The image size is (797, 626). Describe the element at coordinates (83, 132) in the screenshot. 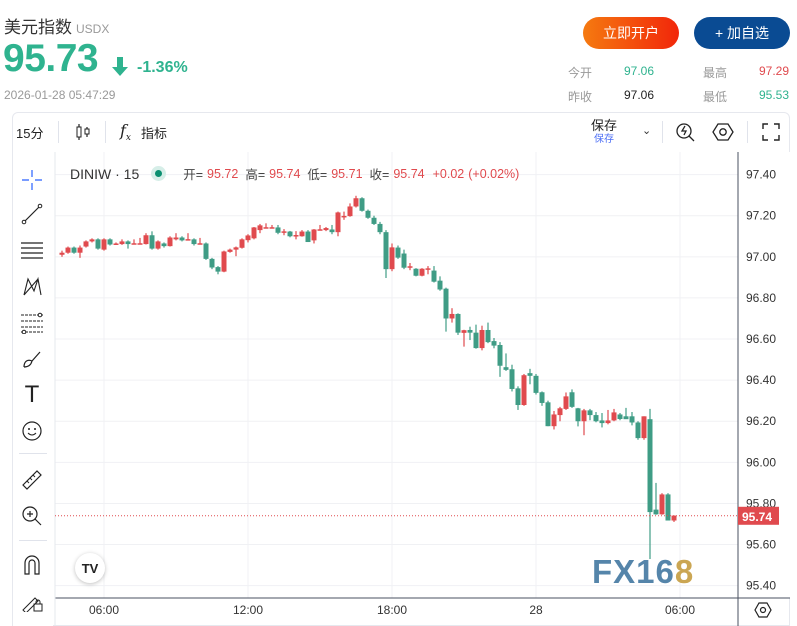

I see `candlestick-chart-type-icon` at that location.